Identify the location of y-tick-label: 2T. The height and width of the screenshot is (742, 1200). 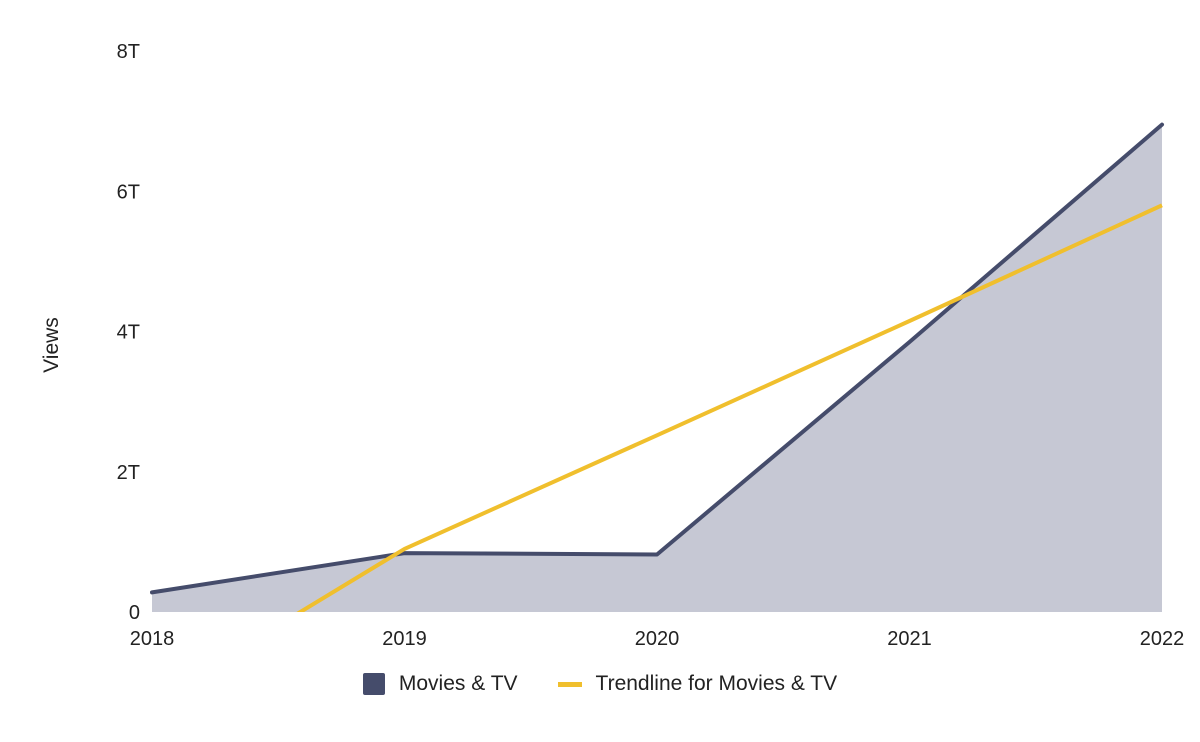
(128, 473).